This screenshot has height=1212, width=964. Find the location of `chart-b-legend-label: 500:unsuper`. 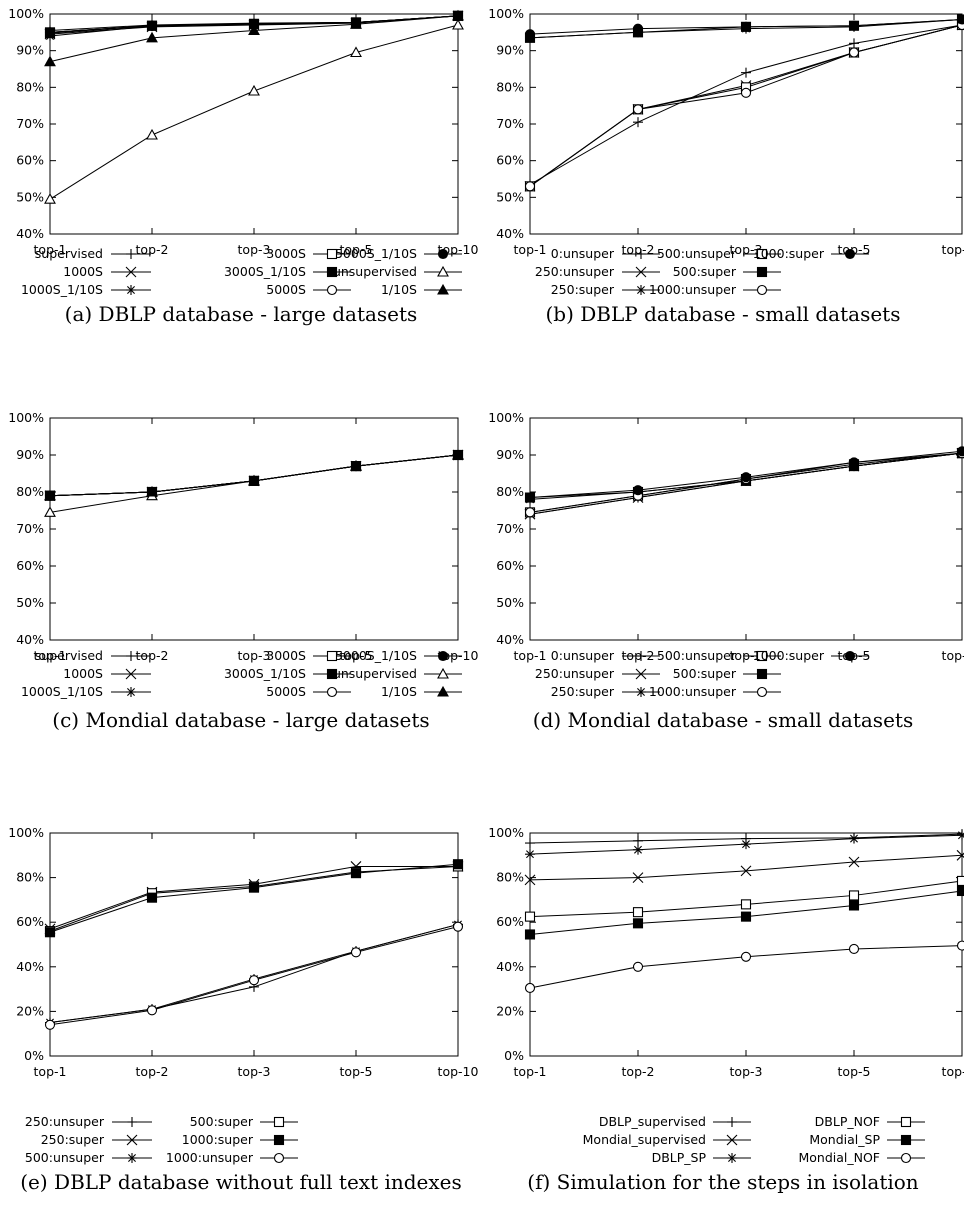

chart-b-legend-label: 500:unsuper is located at coordinates (697, 253).